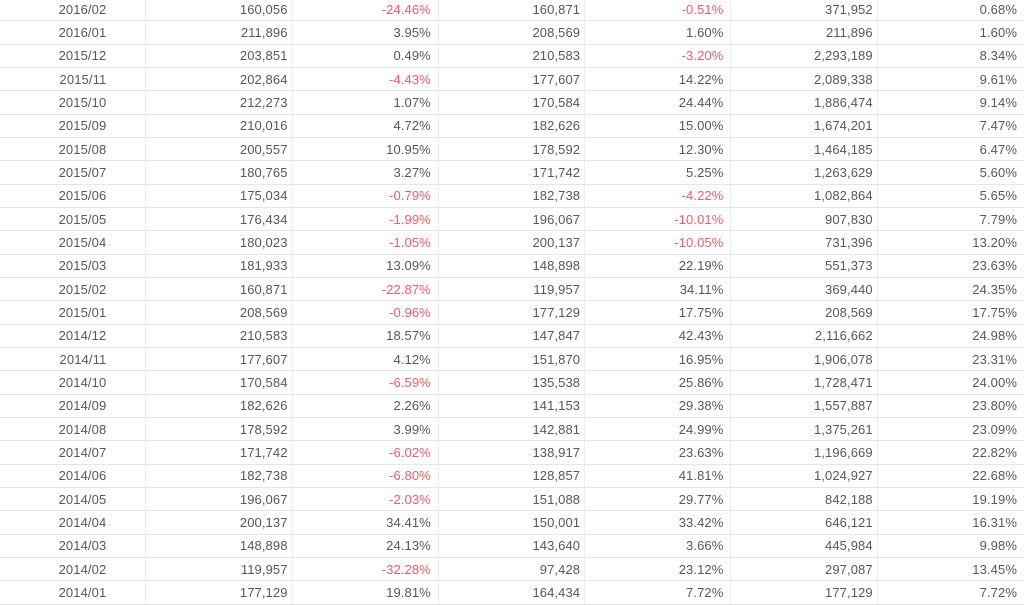  I want to click on cell-value-1: 180,023, so click(219, 242).